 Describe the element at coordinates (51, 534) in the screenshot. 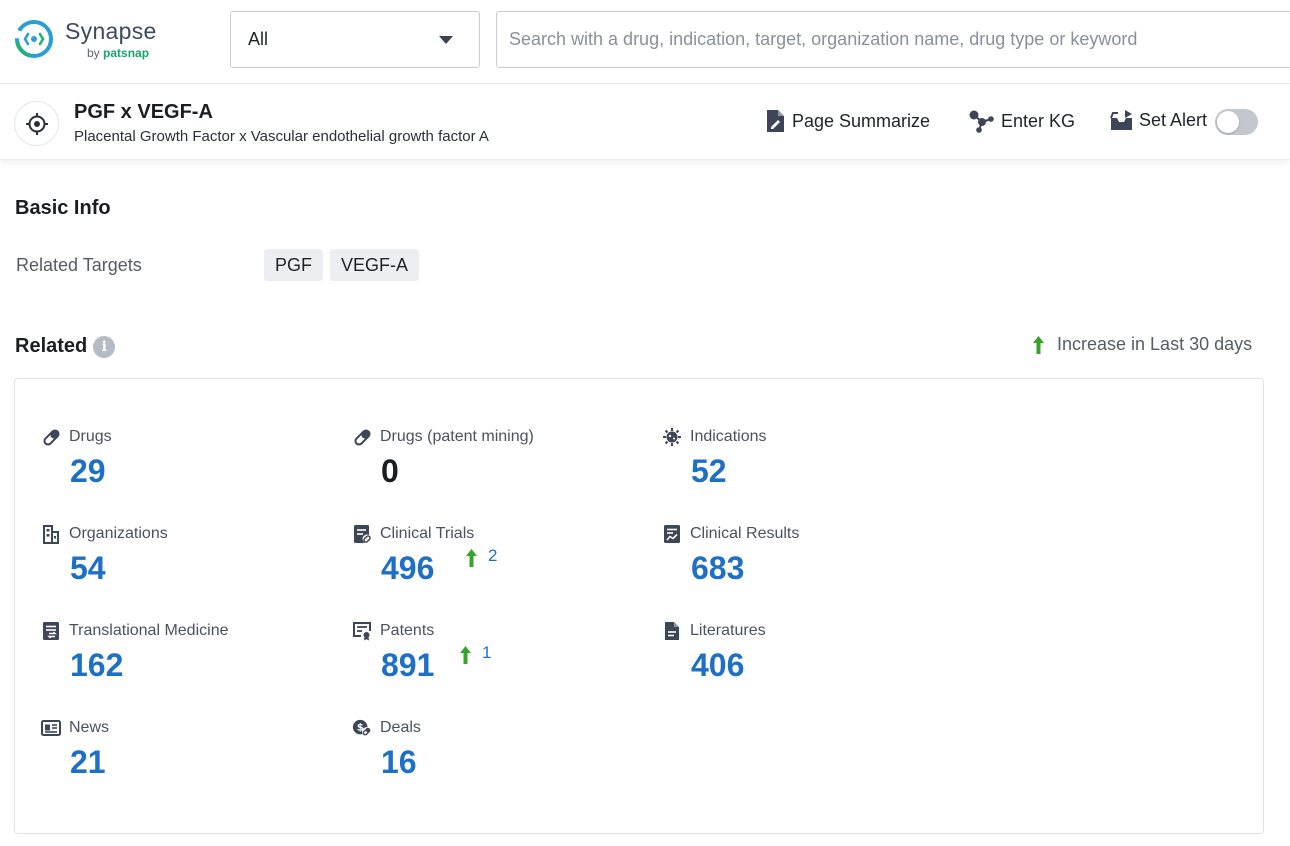

I see `building-icon` at that location.